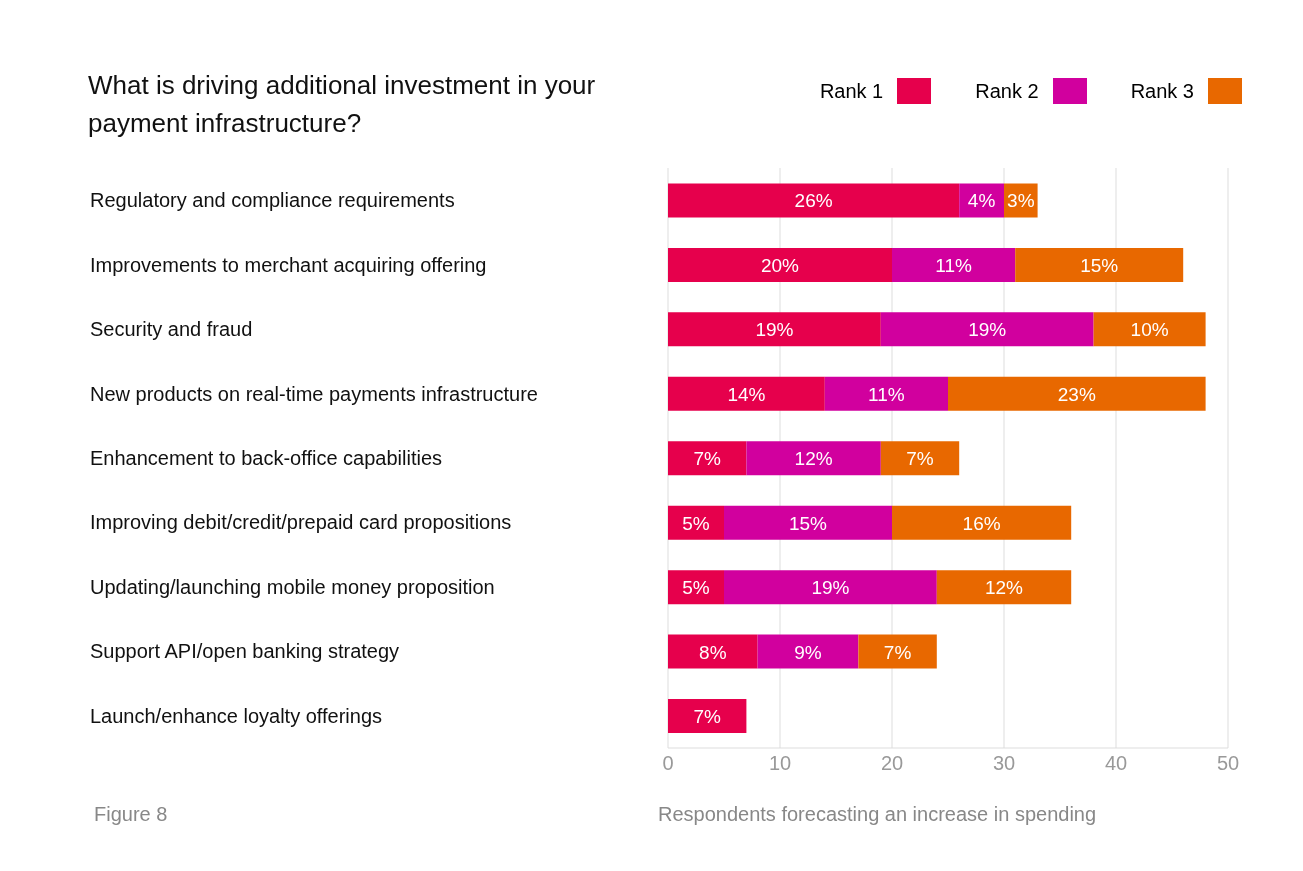 This screenshot has width=1303, height=871. I want to click on x-tick-label: 0, so click(668, 763).